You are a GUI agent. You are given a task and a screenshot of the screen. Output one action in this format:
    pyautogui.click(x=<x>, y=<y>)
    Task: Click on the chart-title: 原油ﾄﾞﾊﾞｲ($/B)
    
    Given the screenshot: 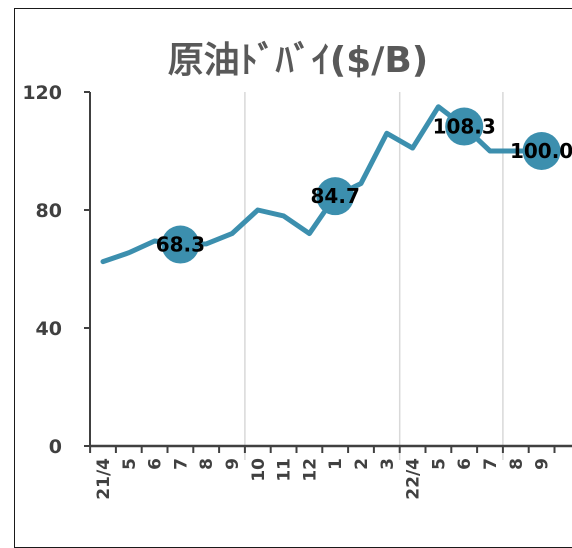 What is the action you would take?
    pyautogui.click(x=298, y=60)
    